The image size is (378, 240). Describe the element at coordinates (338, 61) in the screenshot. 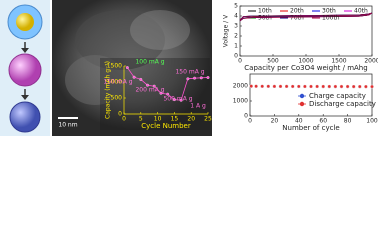

I see `x-tick-label: 1500` at that location.